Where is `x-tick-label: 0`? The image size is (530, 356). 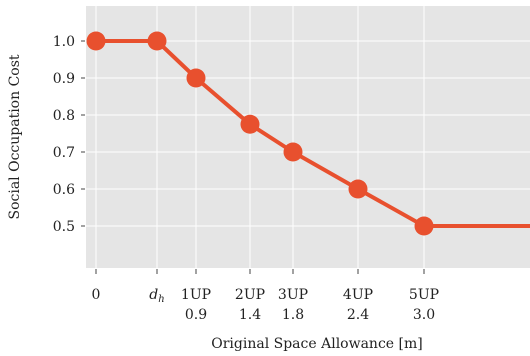
x-tick-label: 0 is located at coordinates (96, 295).